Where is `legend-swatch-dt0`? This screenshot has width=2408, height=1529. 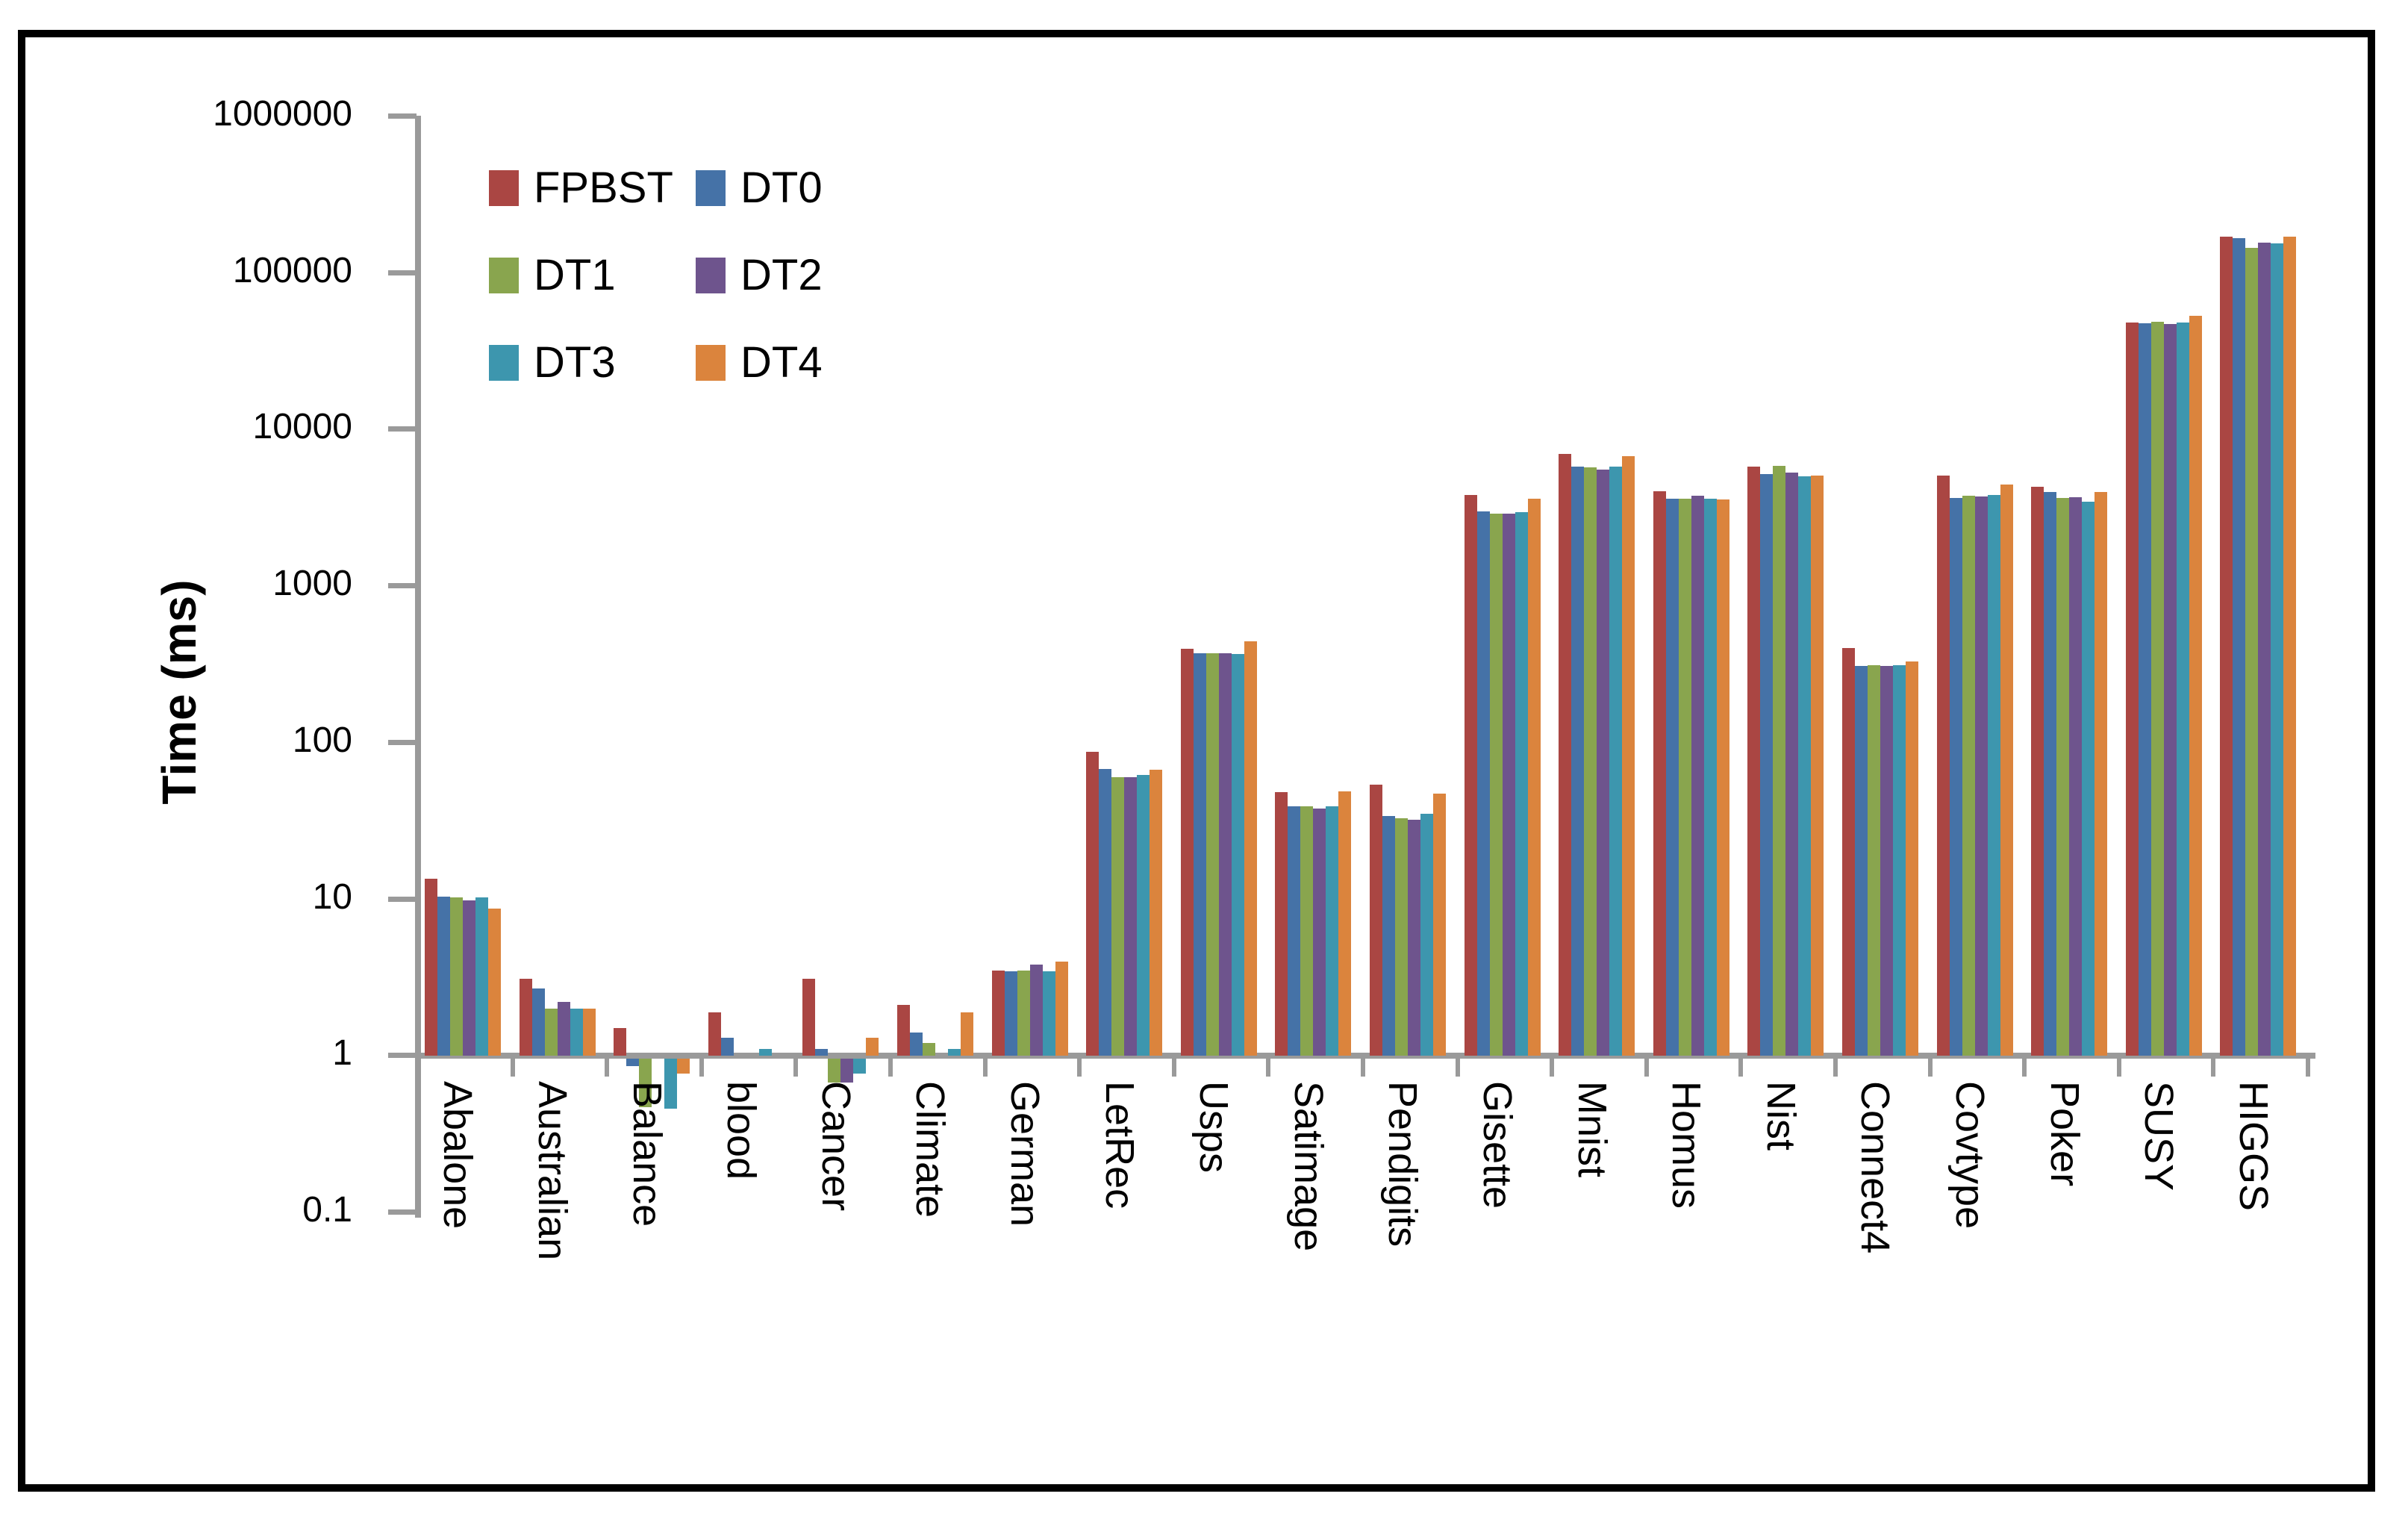 legend-swatch-dt0 is located at coordinates (711, 188).